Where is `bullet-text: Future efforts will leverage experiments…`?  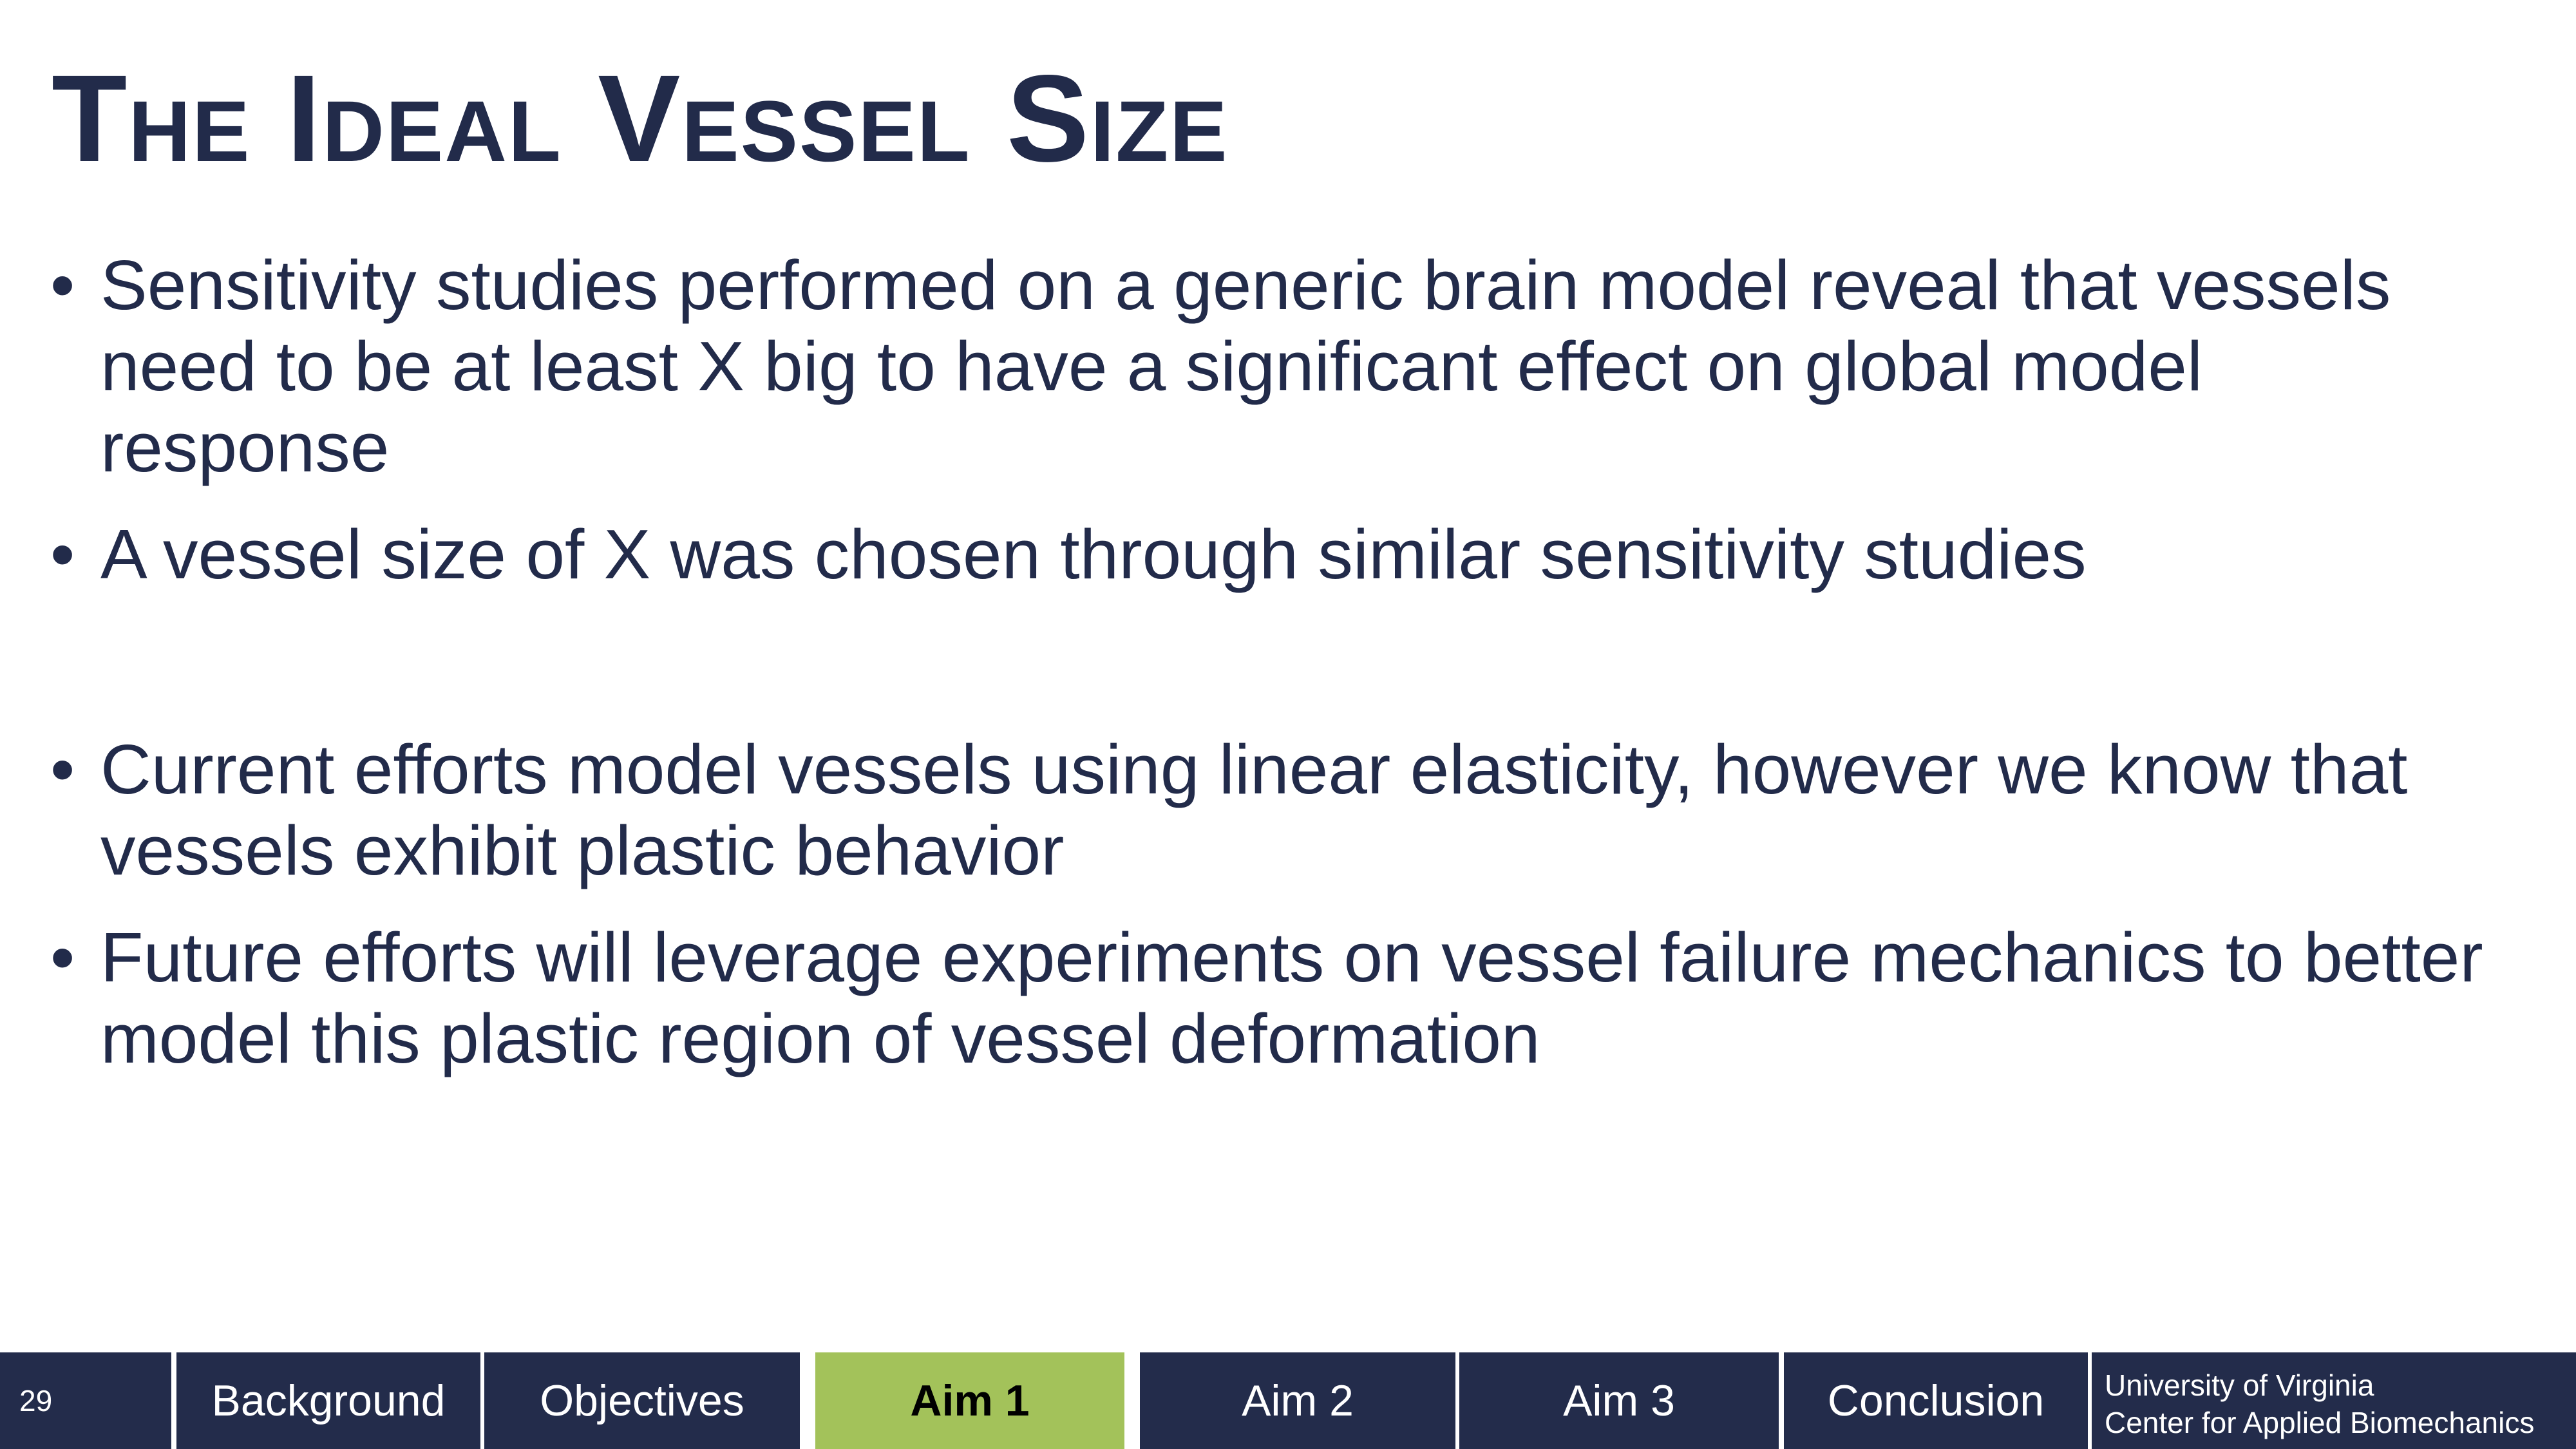 bullet-text: Future efforts will leverage experiments… is located at coordinates (1291, 998).